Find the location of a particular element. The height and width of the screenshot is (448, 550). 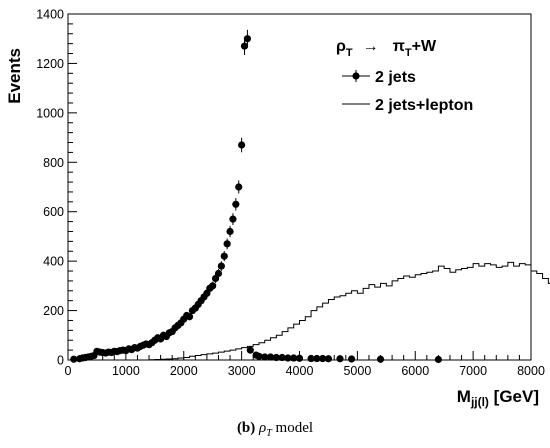

y-tick-label: 200 is located at coordinates (53, 311).